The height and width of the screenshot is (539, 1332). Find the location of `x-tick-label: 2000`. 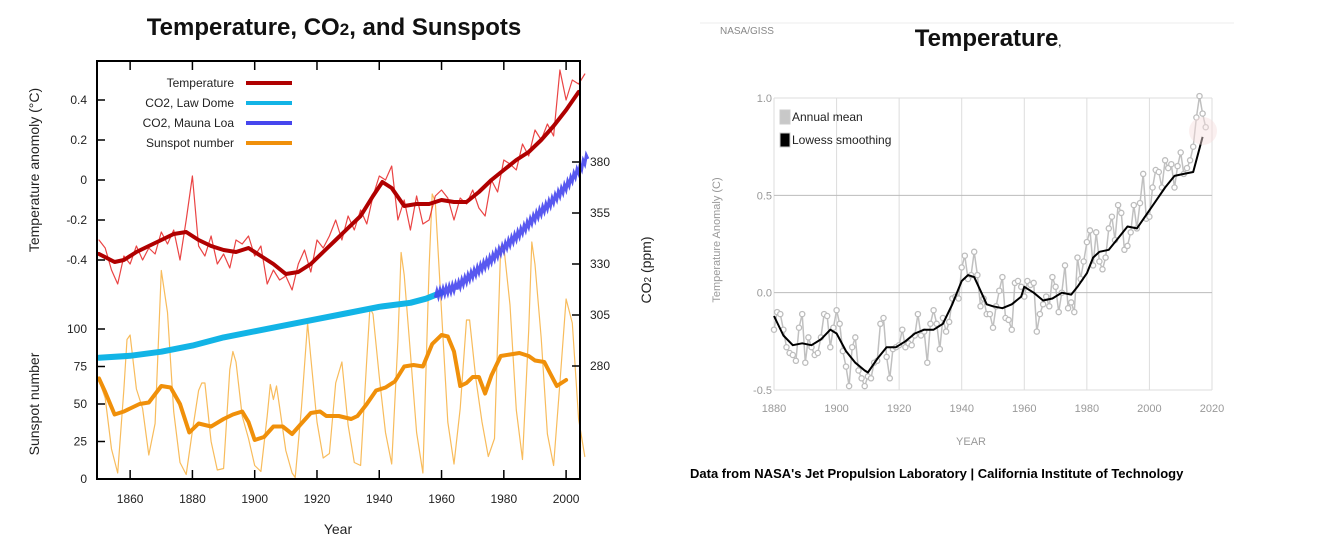

x-tick-label: 2000 is located at coordinates (1149, 409).